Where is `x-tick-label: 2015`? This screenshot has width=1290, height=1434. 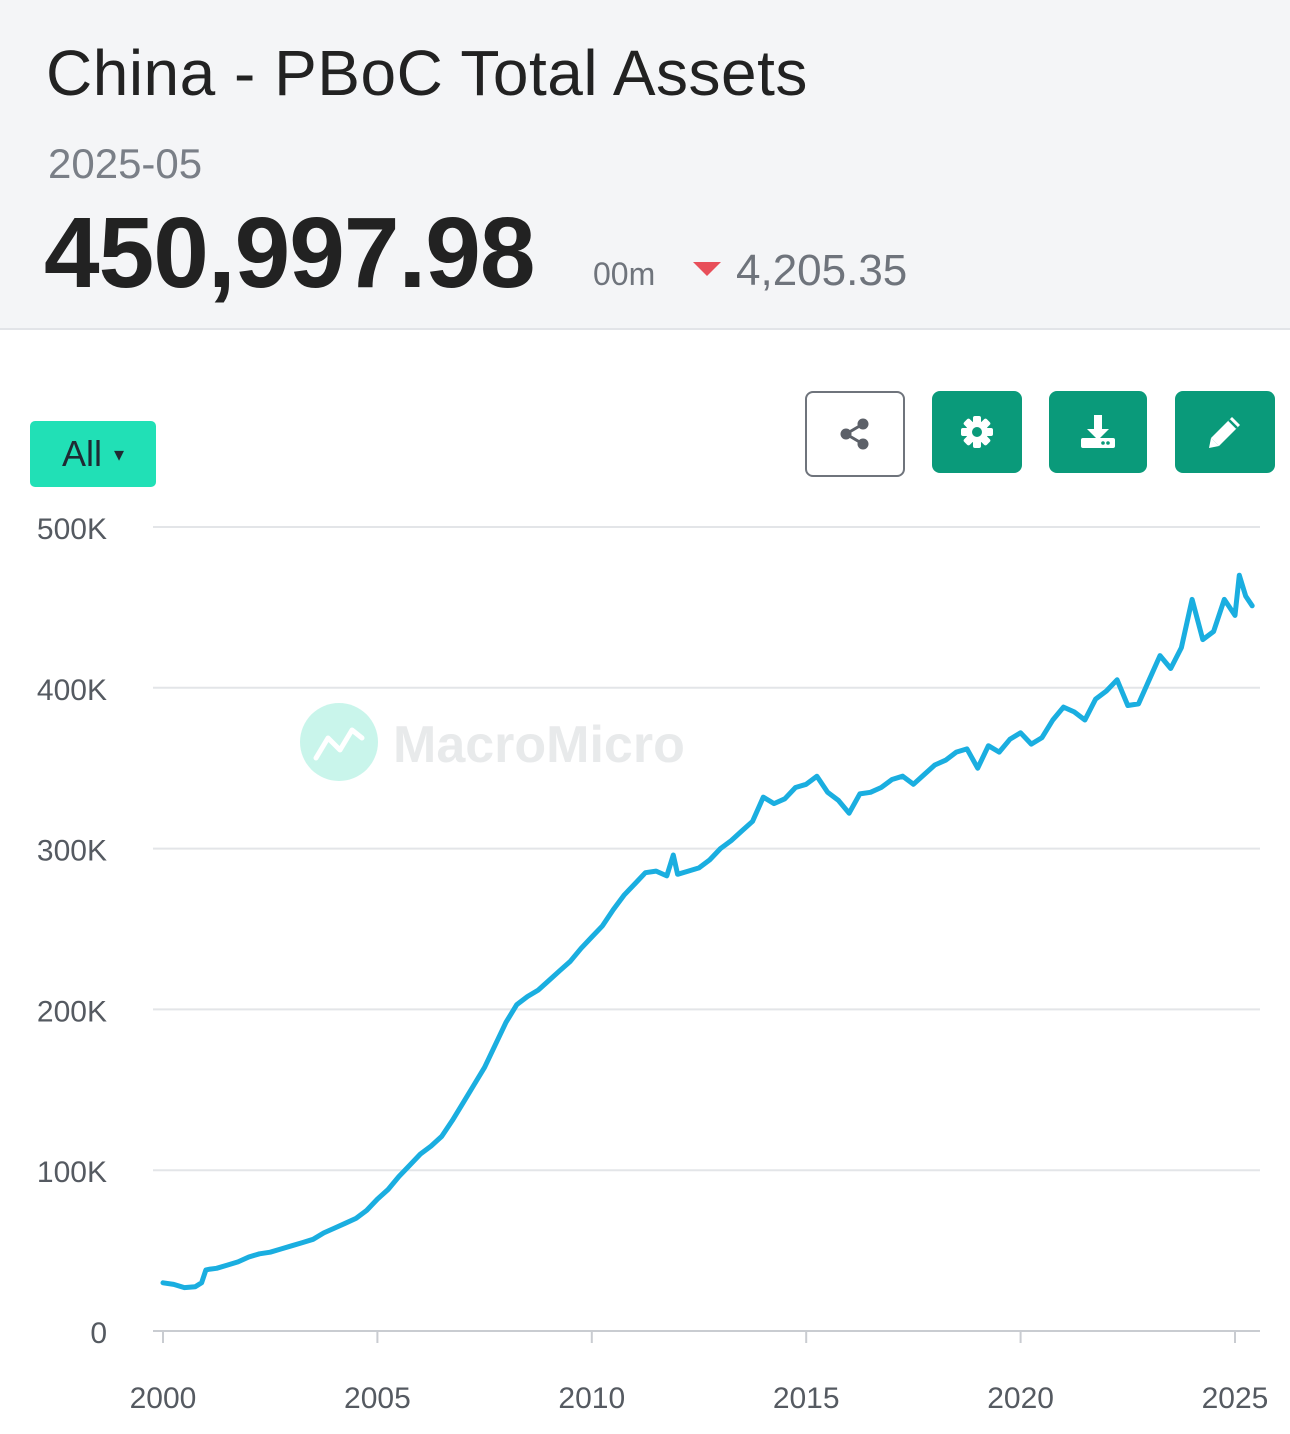
x-tick-label: 2015 is located at coordinates (806, 1398).